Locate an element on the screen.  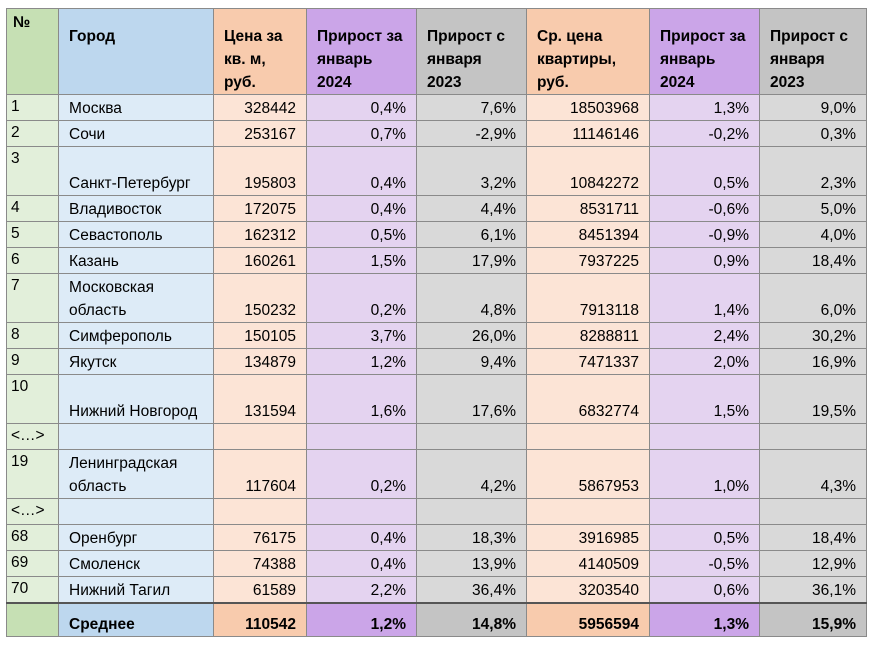
table-row: 6 Казань 160261 1,5% 17,9% 7937225 0,9% 18,4% is located at coordinates (436, 260).